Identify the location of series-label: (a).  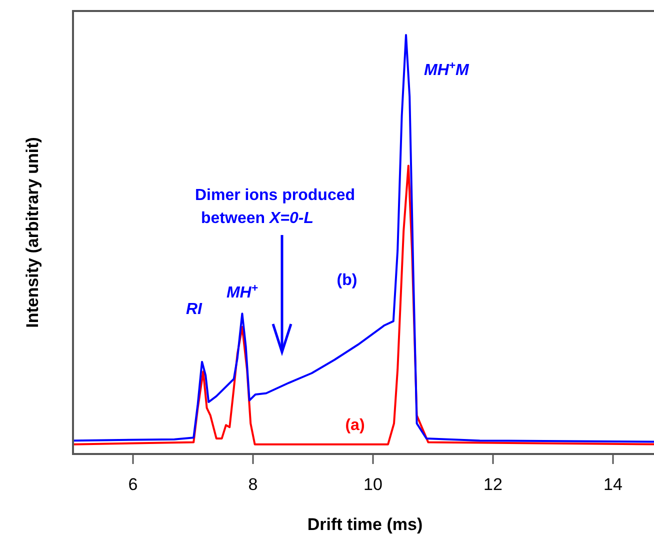
(355, 425).